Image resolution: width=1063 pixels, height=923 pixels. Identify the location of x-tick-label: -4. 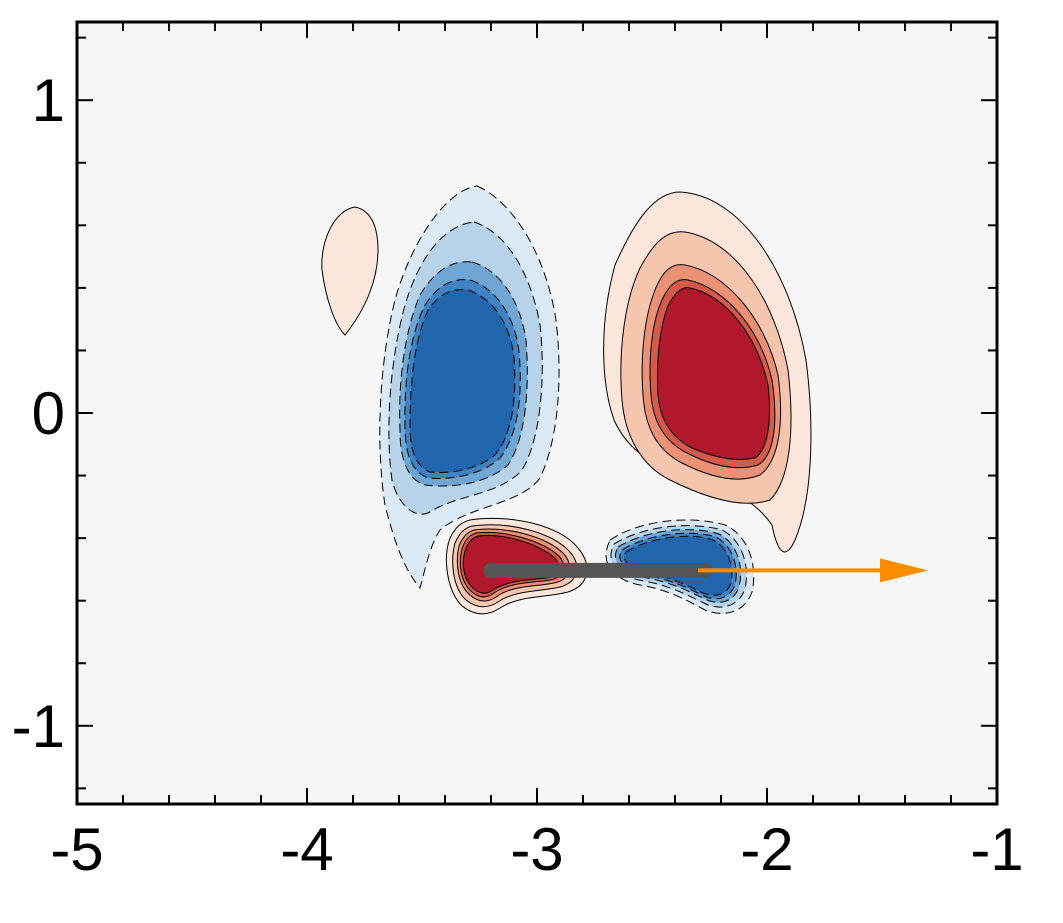
(306, 849).